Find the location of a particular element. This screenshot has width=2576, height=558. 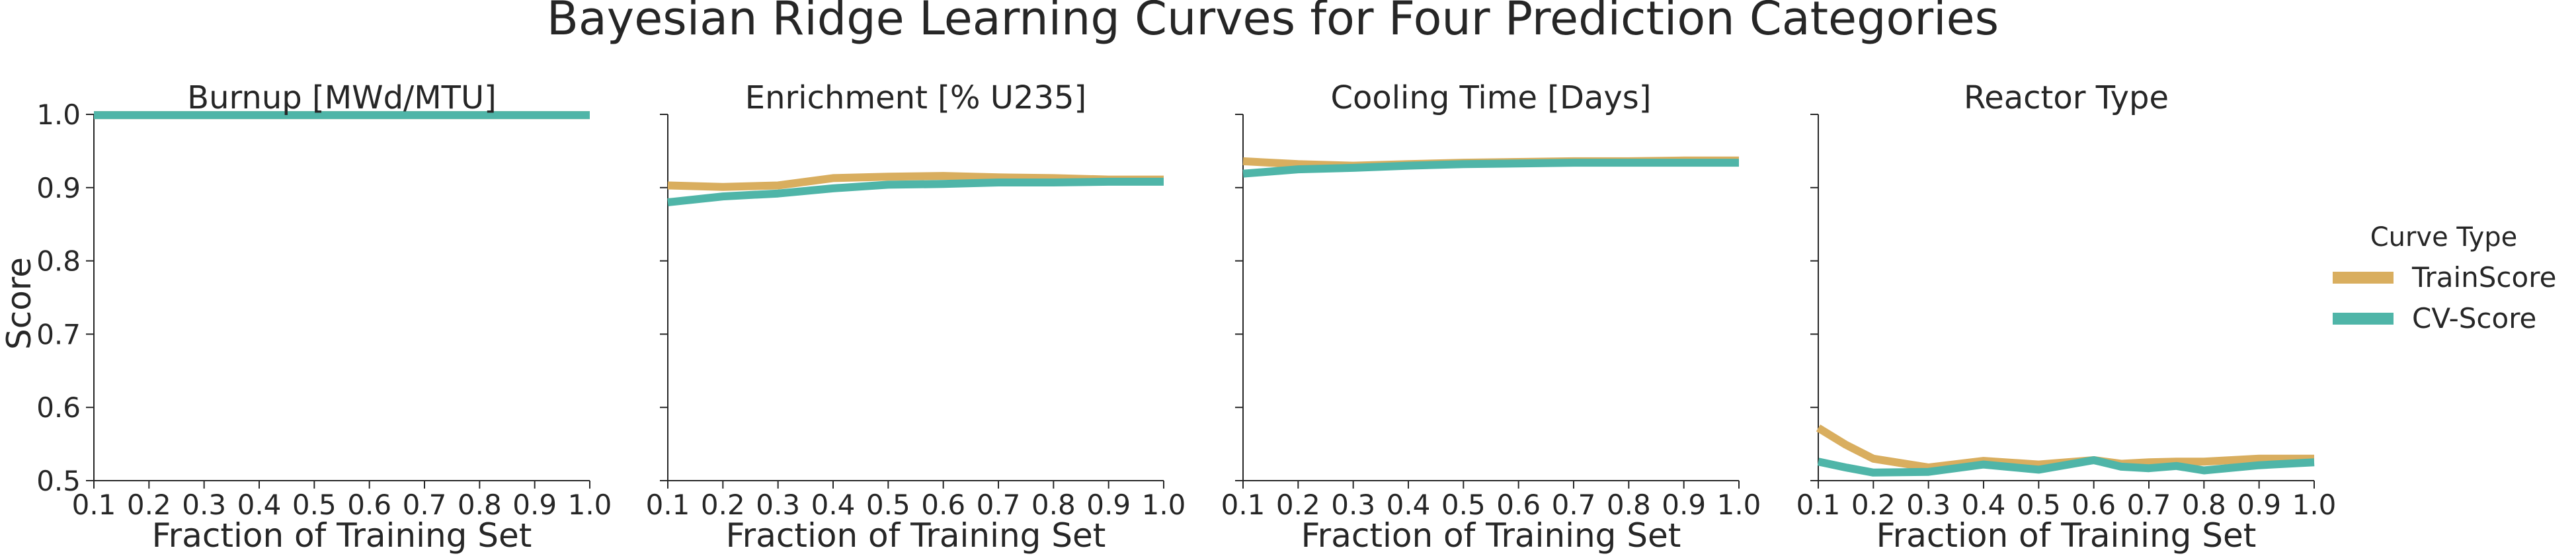

subplot-title: Reactor Type is located at coordinates (2066, 97).